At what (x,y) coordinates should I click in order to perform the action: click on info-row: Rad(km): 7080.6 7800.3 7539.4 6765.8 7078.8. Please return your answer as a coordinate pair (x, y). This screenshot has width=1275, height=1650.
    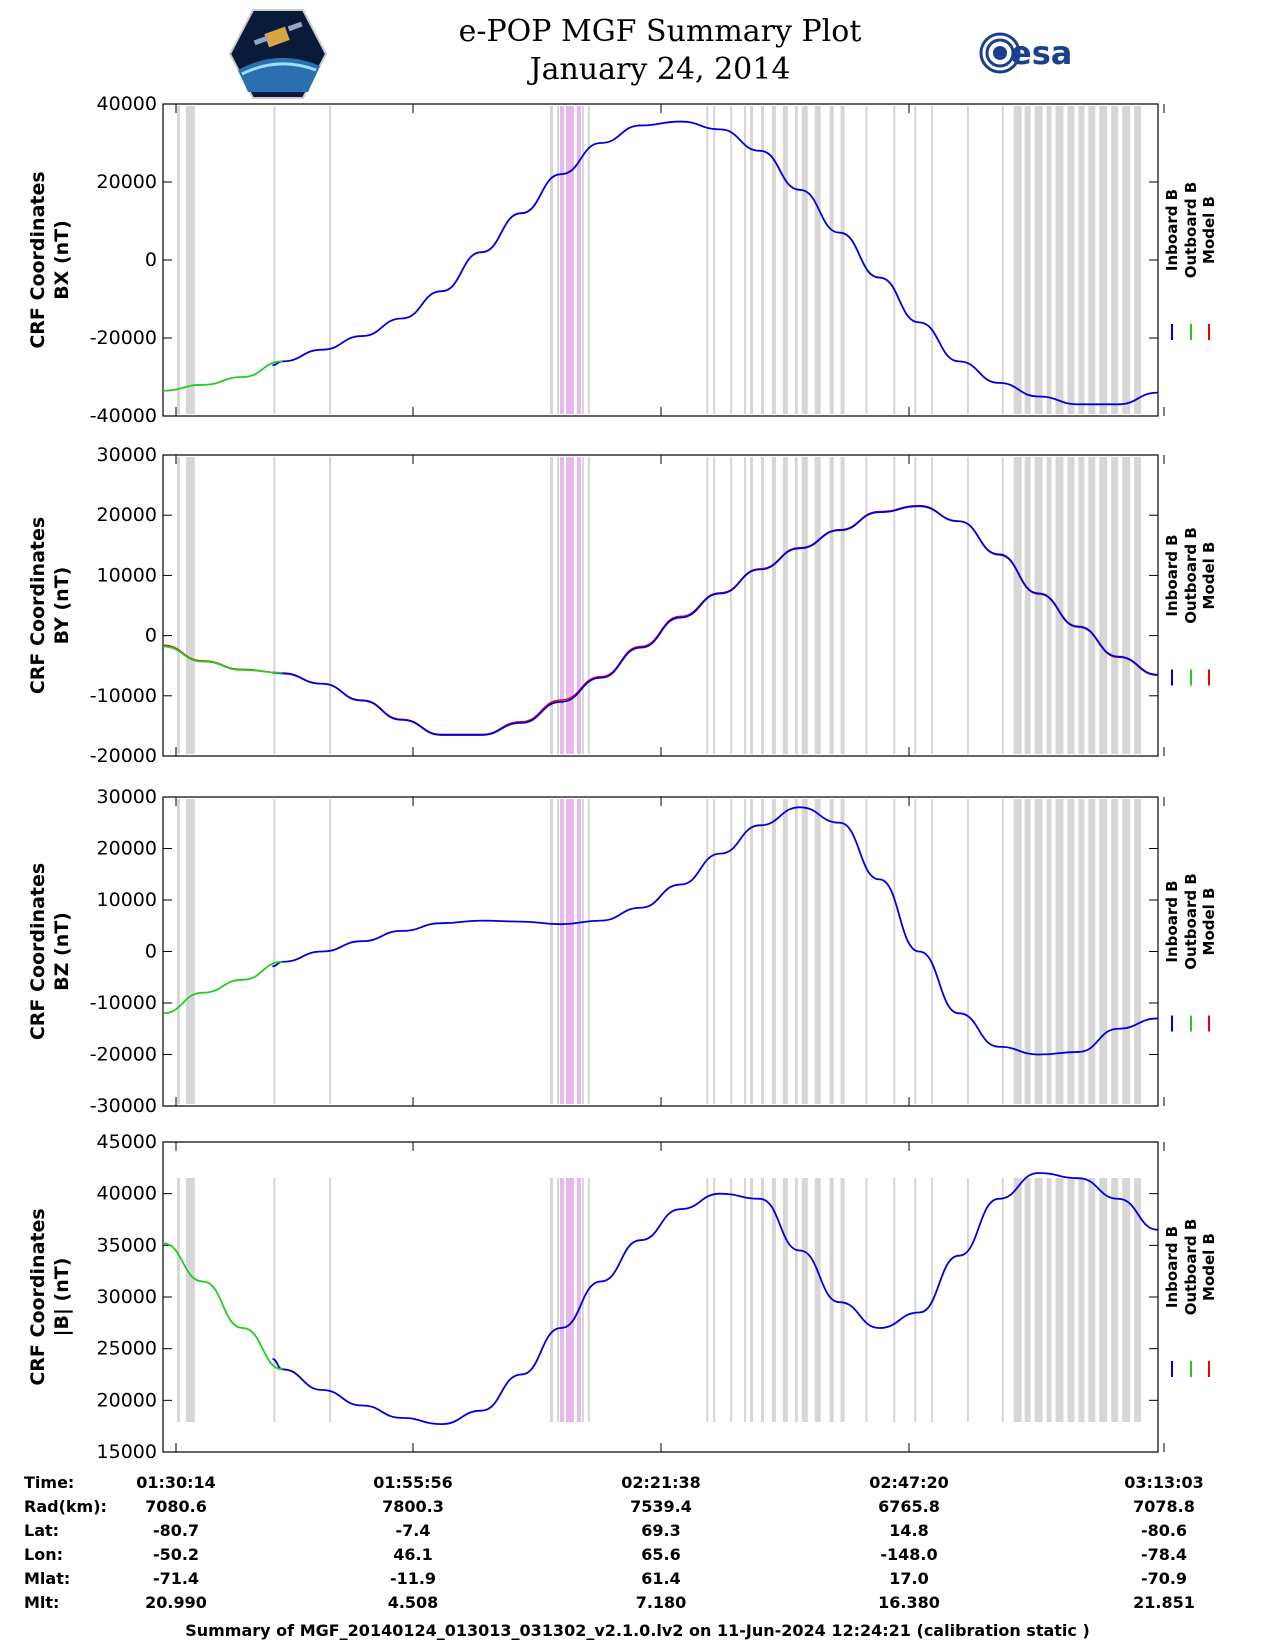
    Looking at the image, I should click on (637, 1508).